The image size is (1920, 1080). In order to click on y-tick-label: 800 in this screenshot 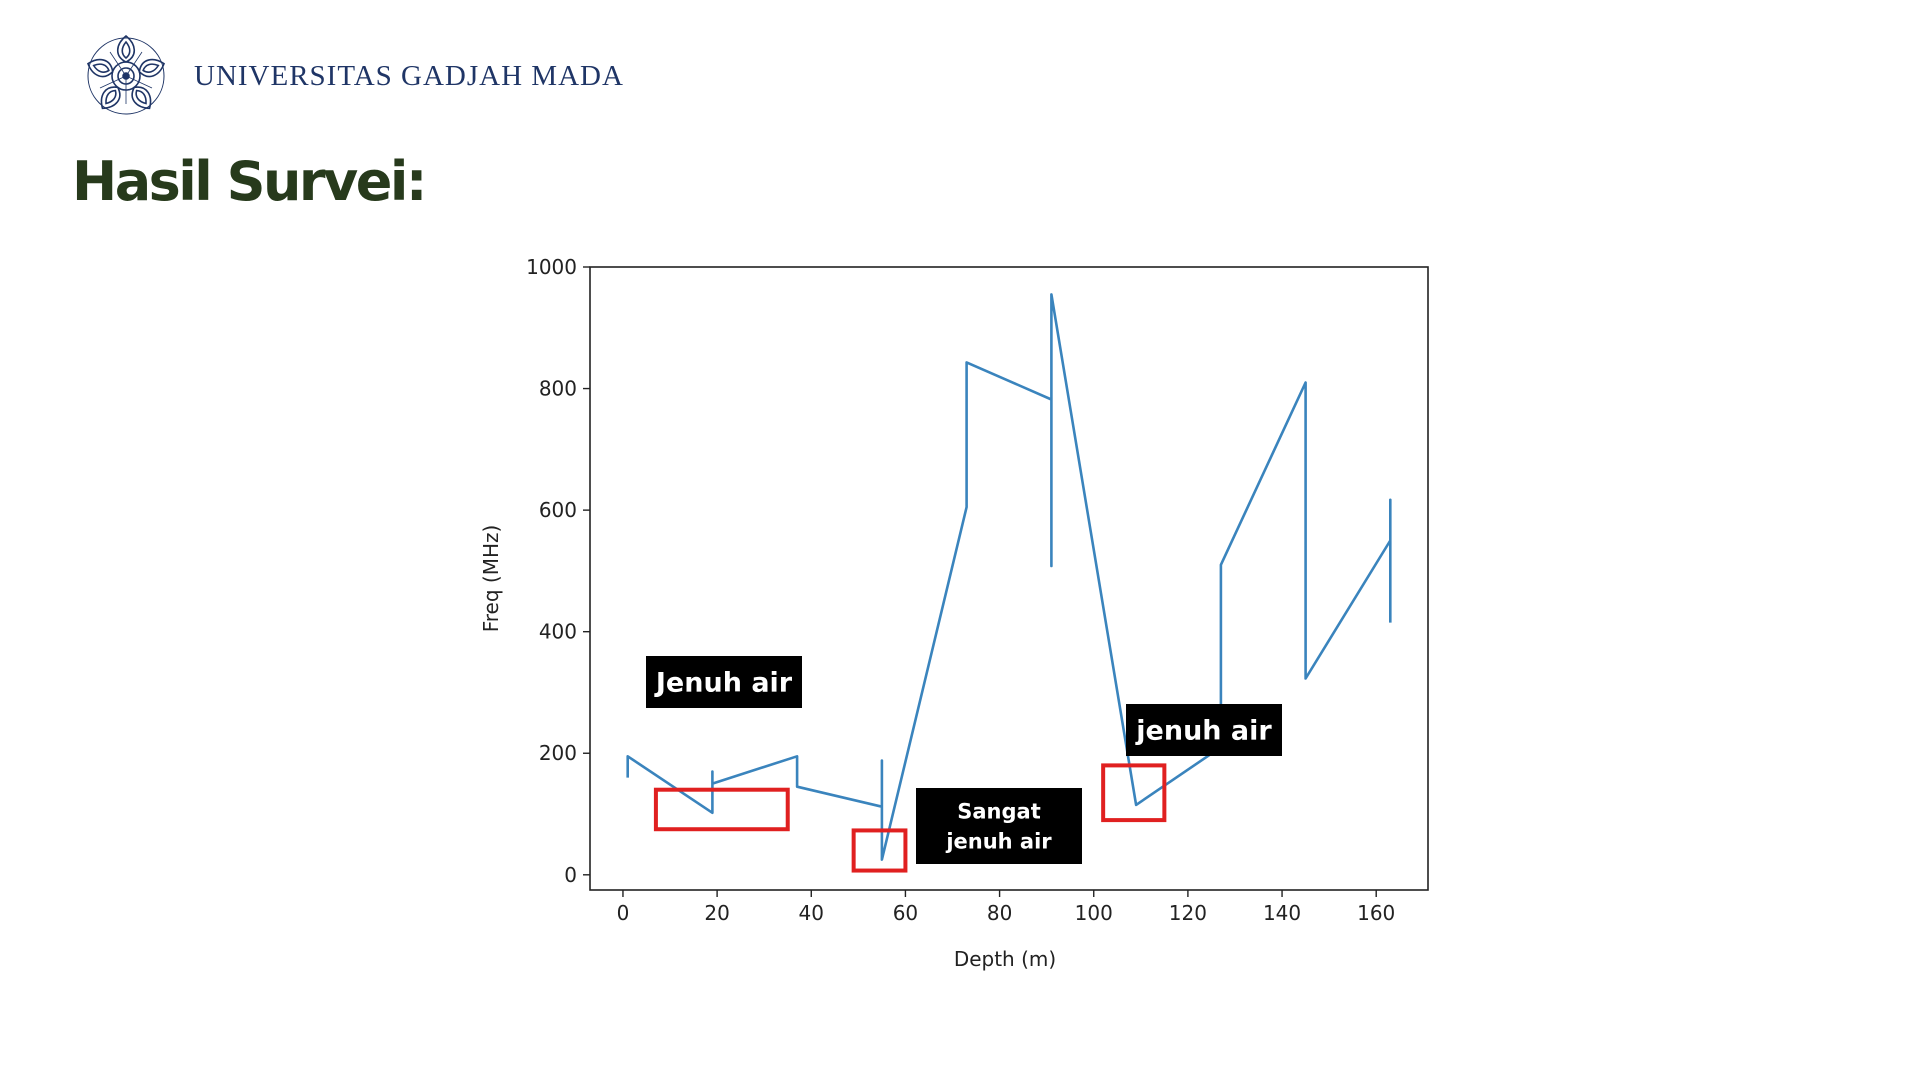, I will do `click(558, 389)`.